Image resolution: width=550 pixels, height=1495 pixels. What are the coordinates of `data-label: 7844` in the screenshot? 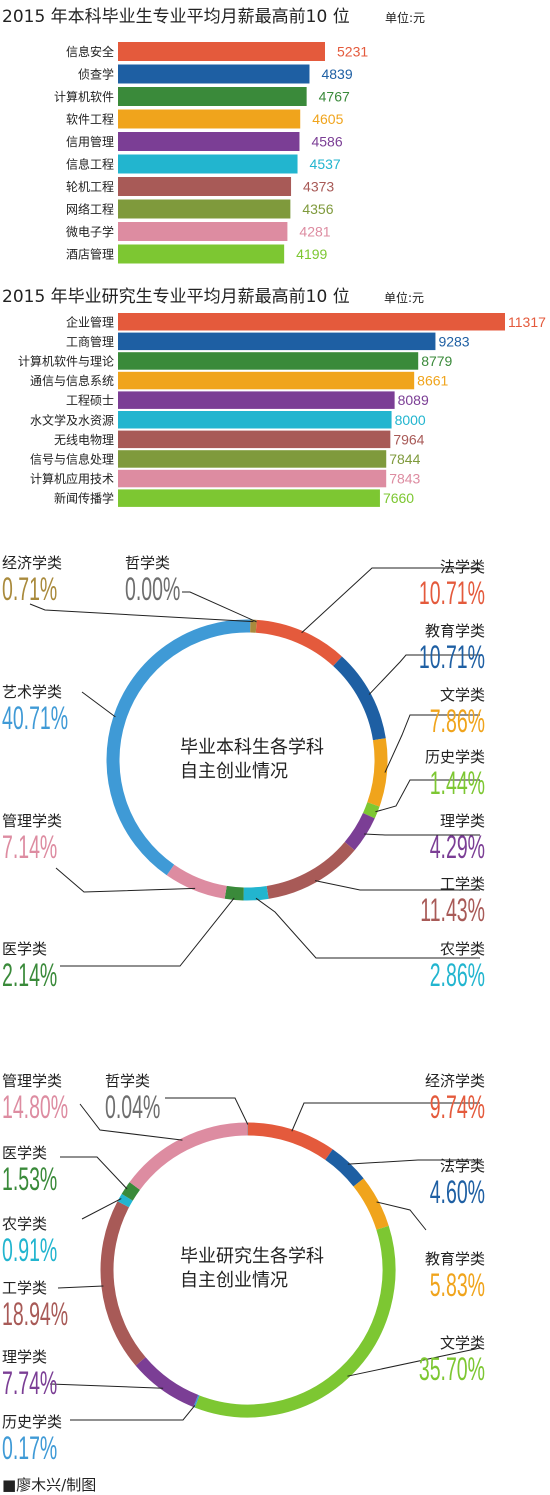 It's located at (404, 459).